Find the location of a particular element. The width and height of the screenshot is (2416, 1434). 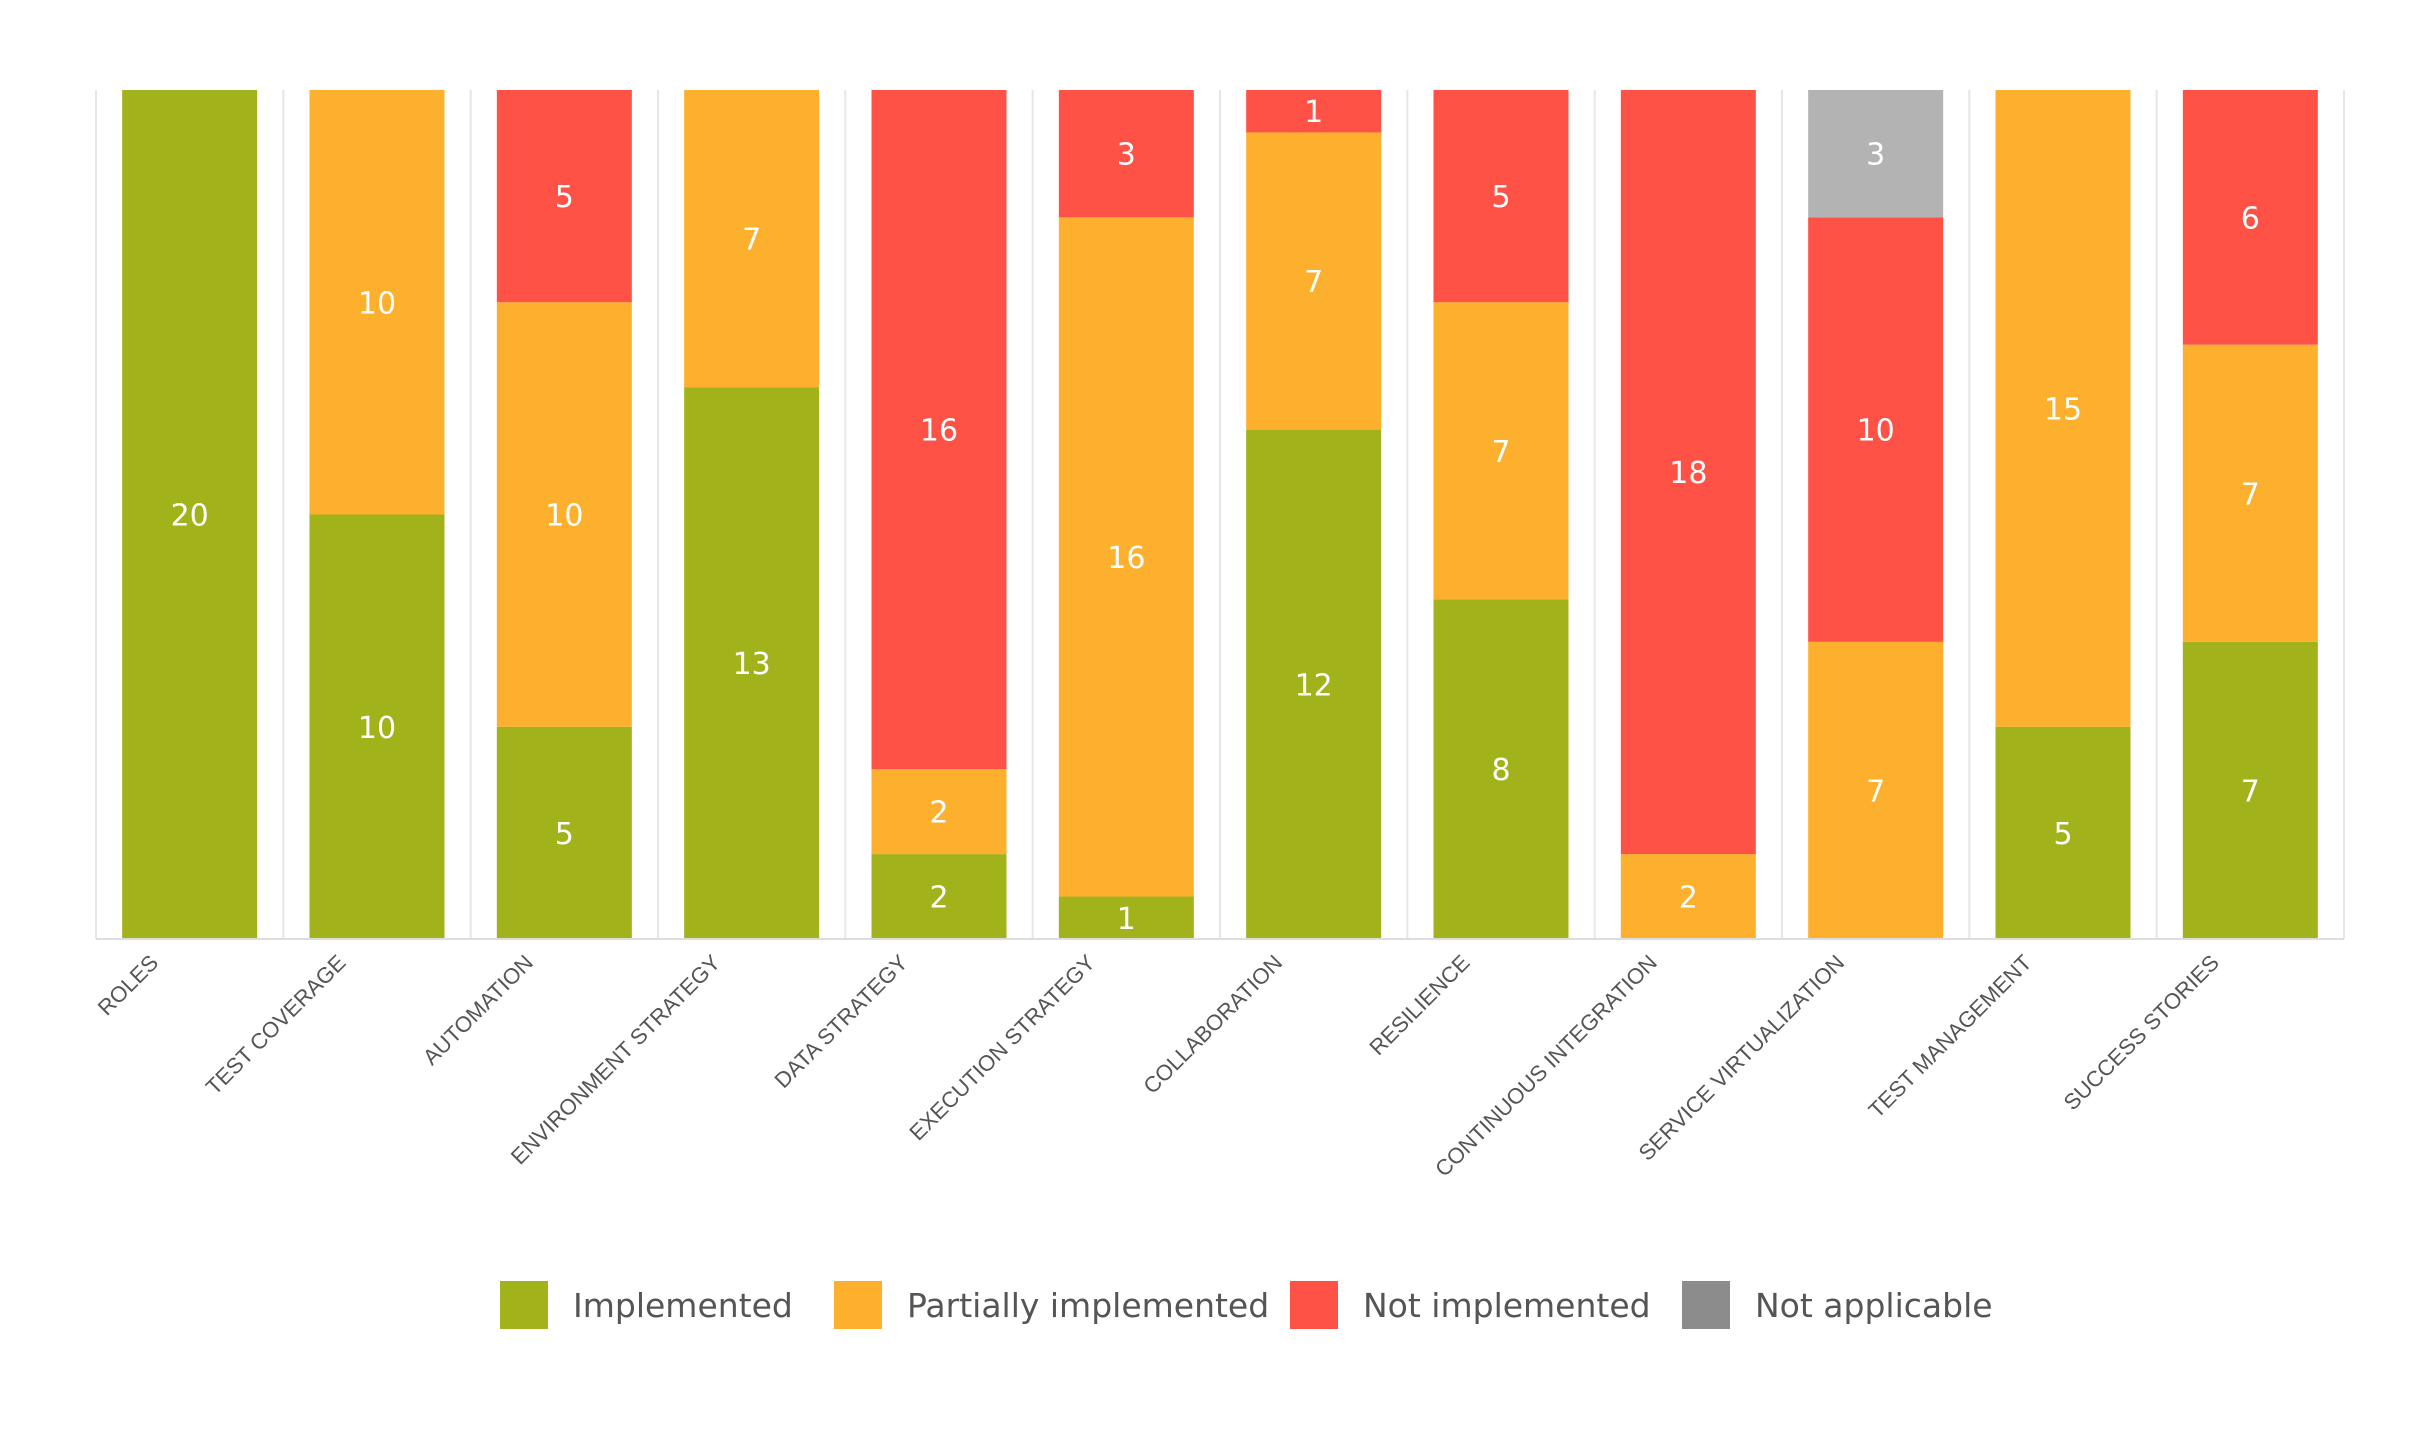

bar-collaboration-partially-implemented is located at coordinates (1314, 281).